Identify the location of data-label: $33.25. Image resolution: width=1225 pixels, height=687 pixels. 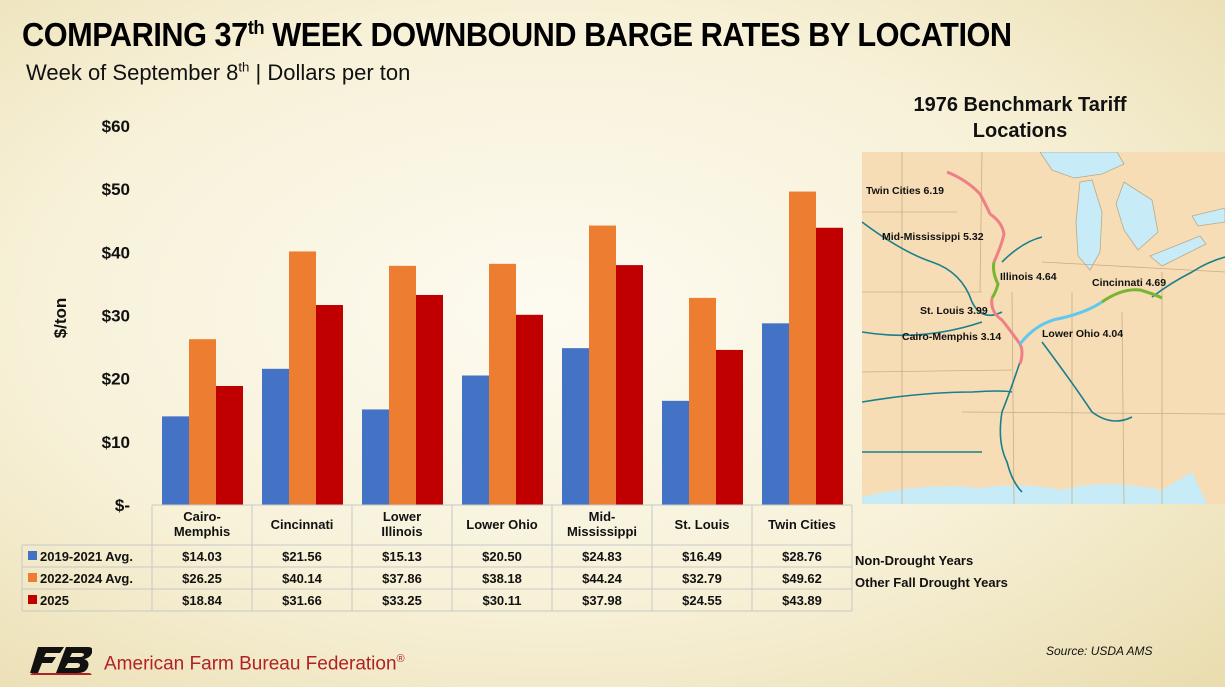
(402, 600).